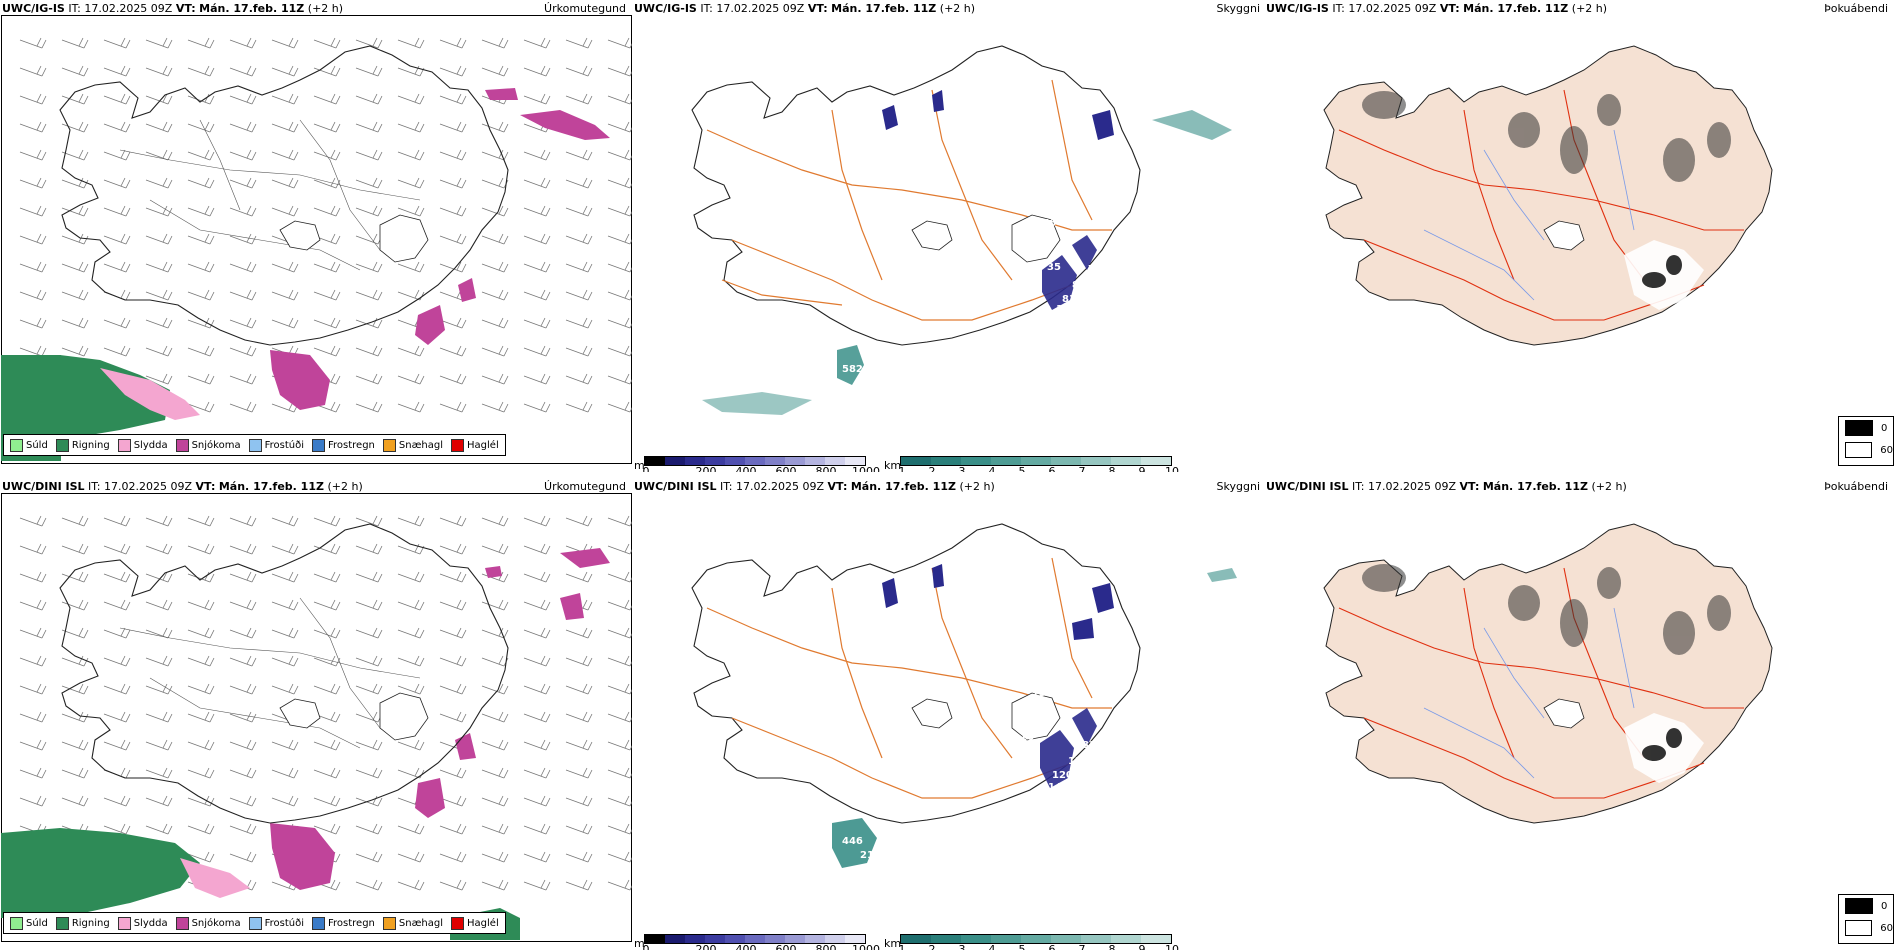  What do you see at coordinates (755, 939) in the screenshot?
I see `colorbar-cells` at bounding box center [755, 939].